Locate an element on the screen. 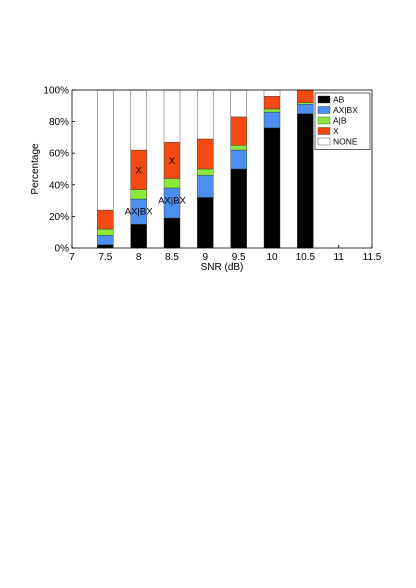 The height and width of the screenshot is (588, 416). legend-label-ab: AB is located at coordinates (339, 100).